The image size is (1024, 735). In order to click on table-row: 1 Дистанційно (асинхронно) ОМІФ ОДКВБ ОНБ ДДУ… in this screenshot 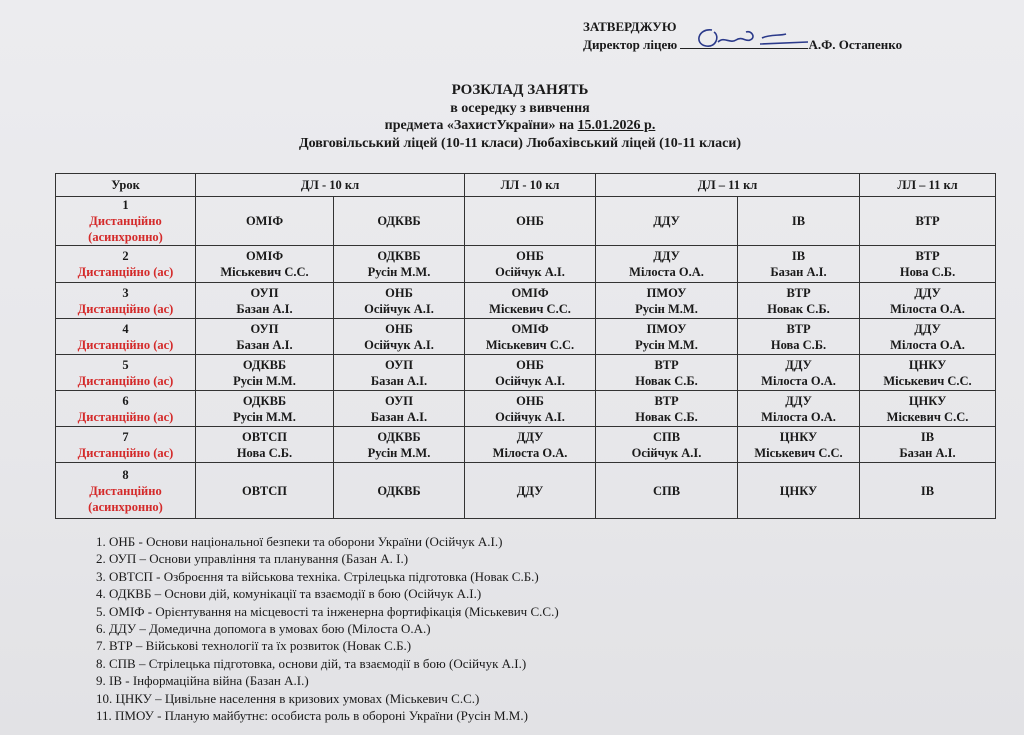, I will do `click(526, 221)`.